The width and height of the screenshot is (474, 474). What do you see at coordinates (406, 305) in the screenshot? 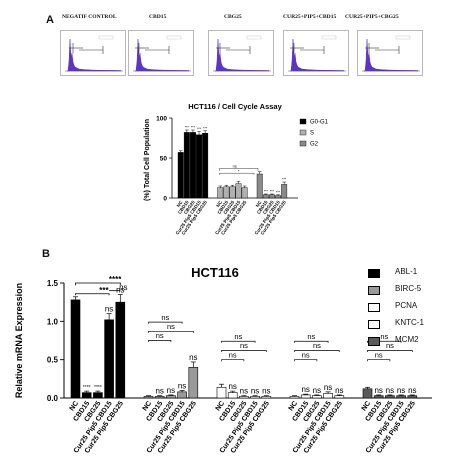
I see `legend-label: PCNA` at bounding box center [406, 305].